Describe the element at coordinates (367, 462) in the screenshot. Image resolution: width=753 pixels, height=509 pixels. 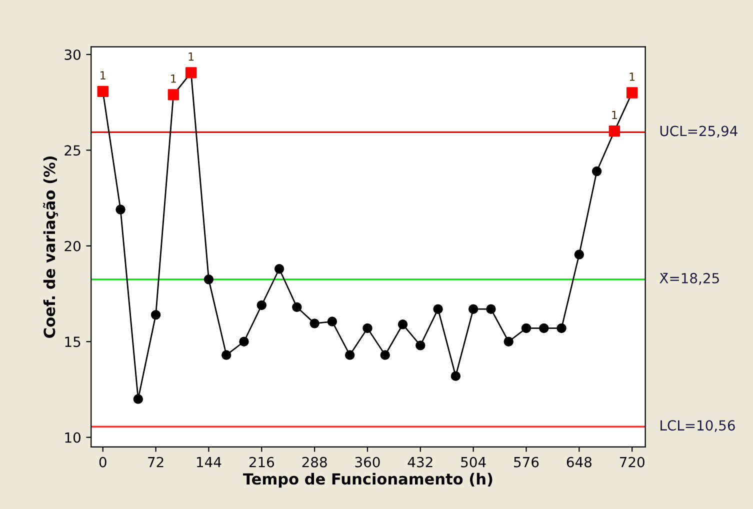
I see `x-tick-label: 360` at that location.